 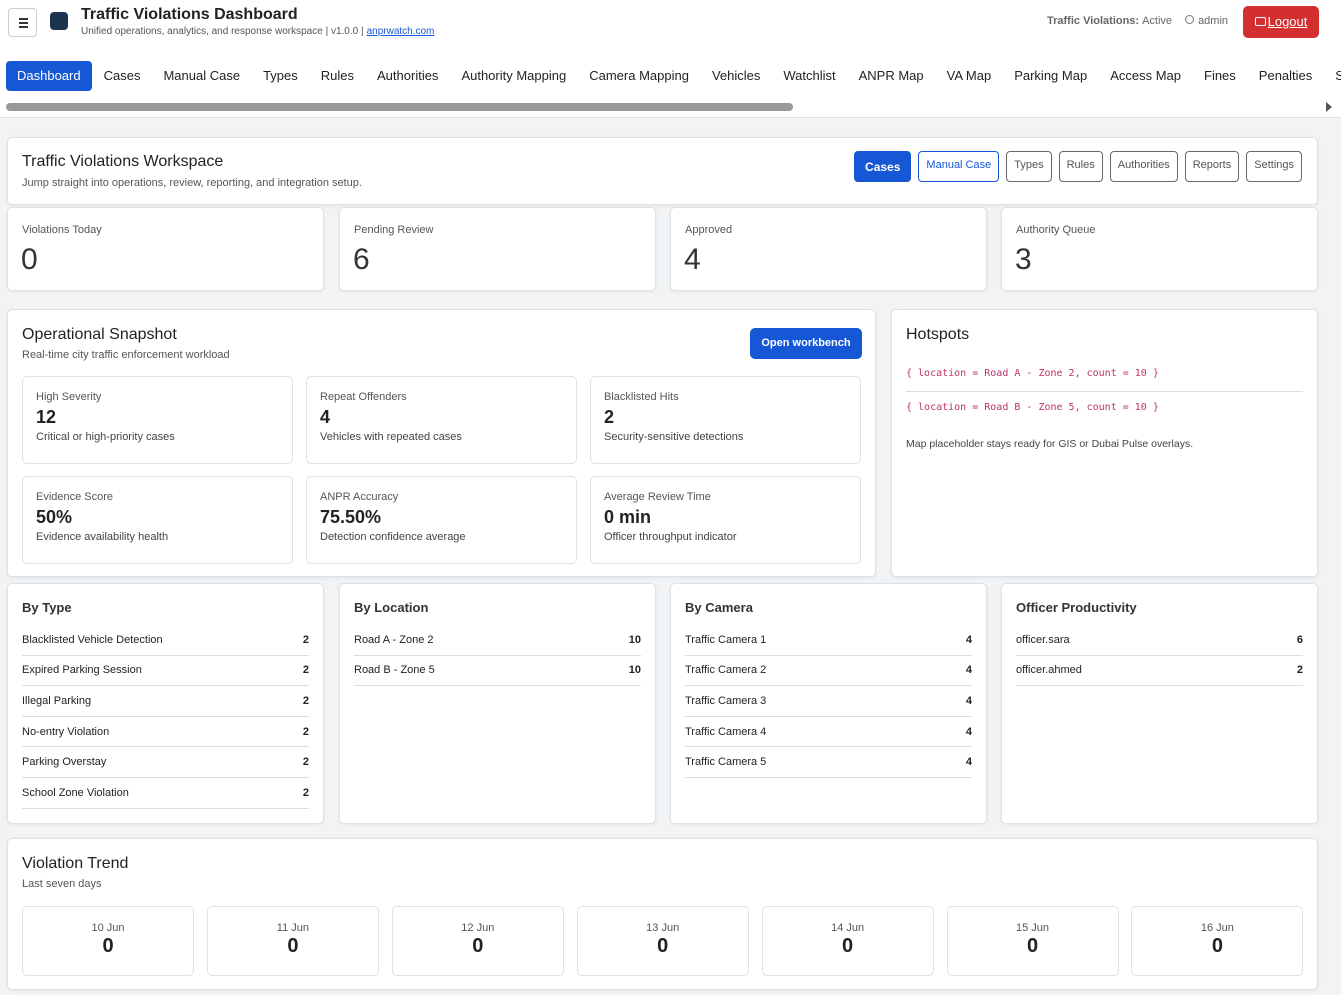 What do you see at coordinates (75, 497) in the screenshot?
I see `metric-label: Evidence Score` at bounding box center [75, 497].